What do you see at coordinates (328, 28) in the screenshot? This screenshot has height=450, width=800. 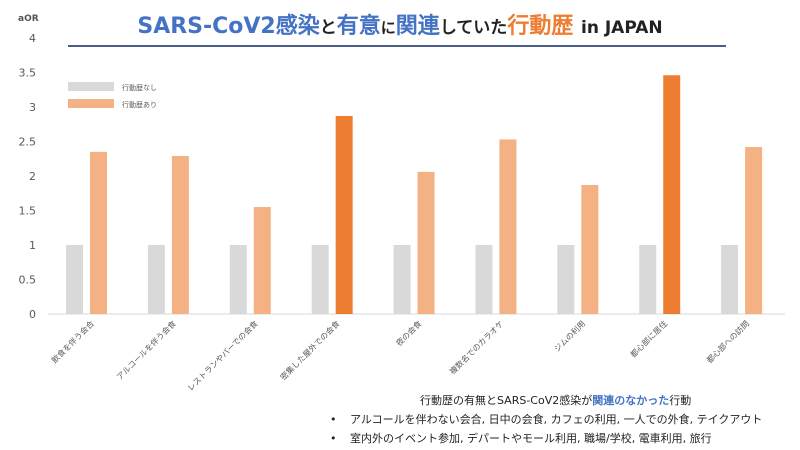 I see `title-to: と` at bounding box center [328, 28].